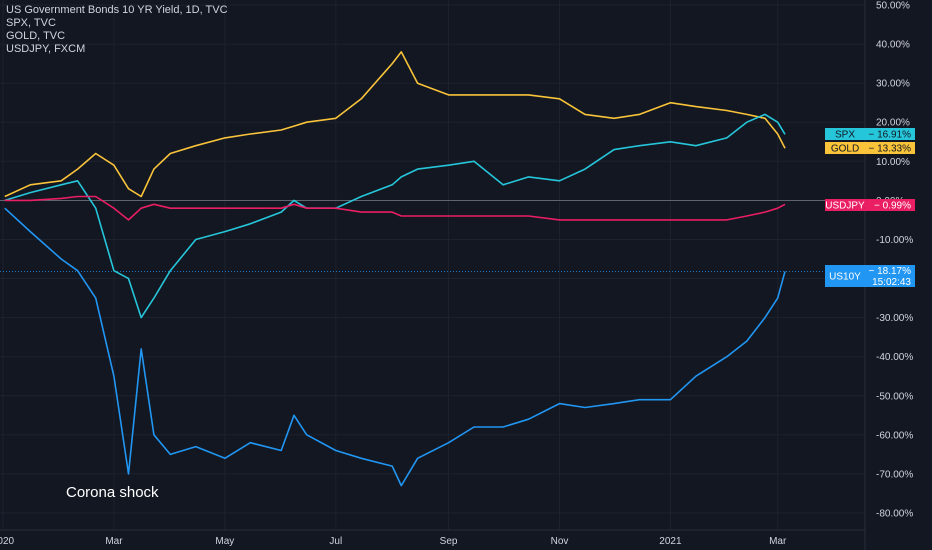 This screenshot has height=550, width=932. Describe the element at coordinates (893, 123) in the screenshot. I see `y-tick-label: 20.00%` at that location.